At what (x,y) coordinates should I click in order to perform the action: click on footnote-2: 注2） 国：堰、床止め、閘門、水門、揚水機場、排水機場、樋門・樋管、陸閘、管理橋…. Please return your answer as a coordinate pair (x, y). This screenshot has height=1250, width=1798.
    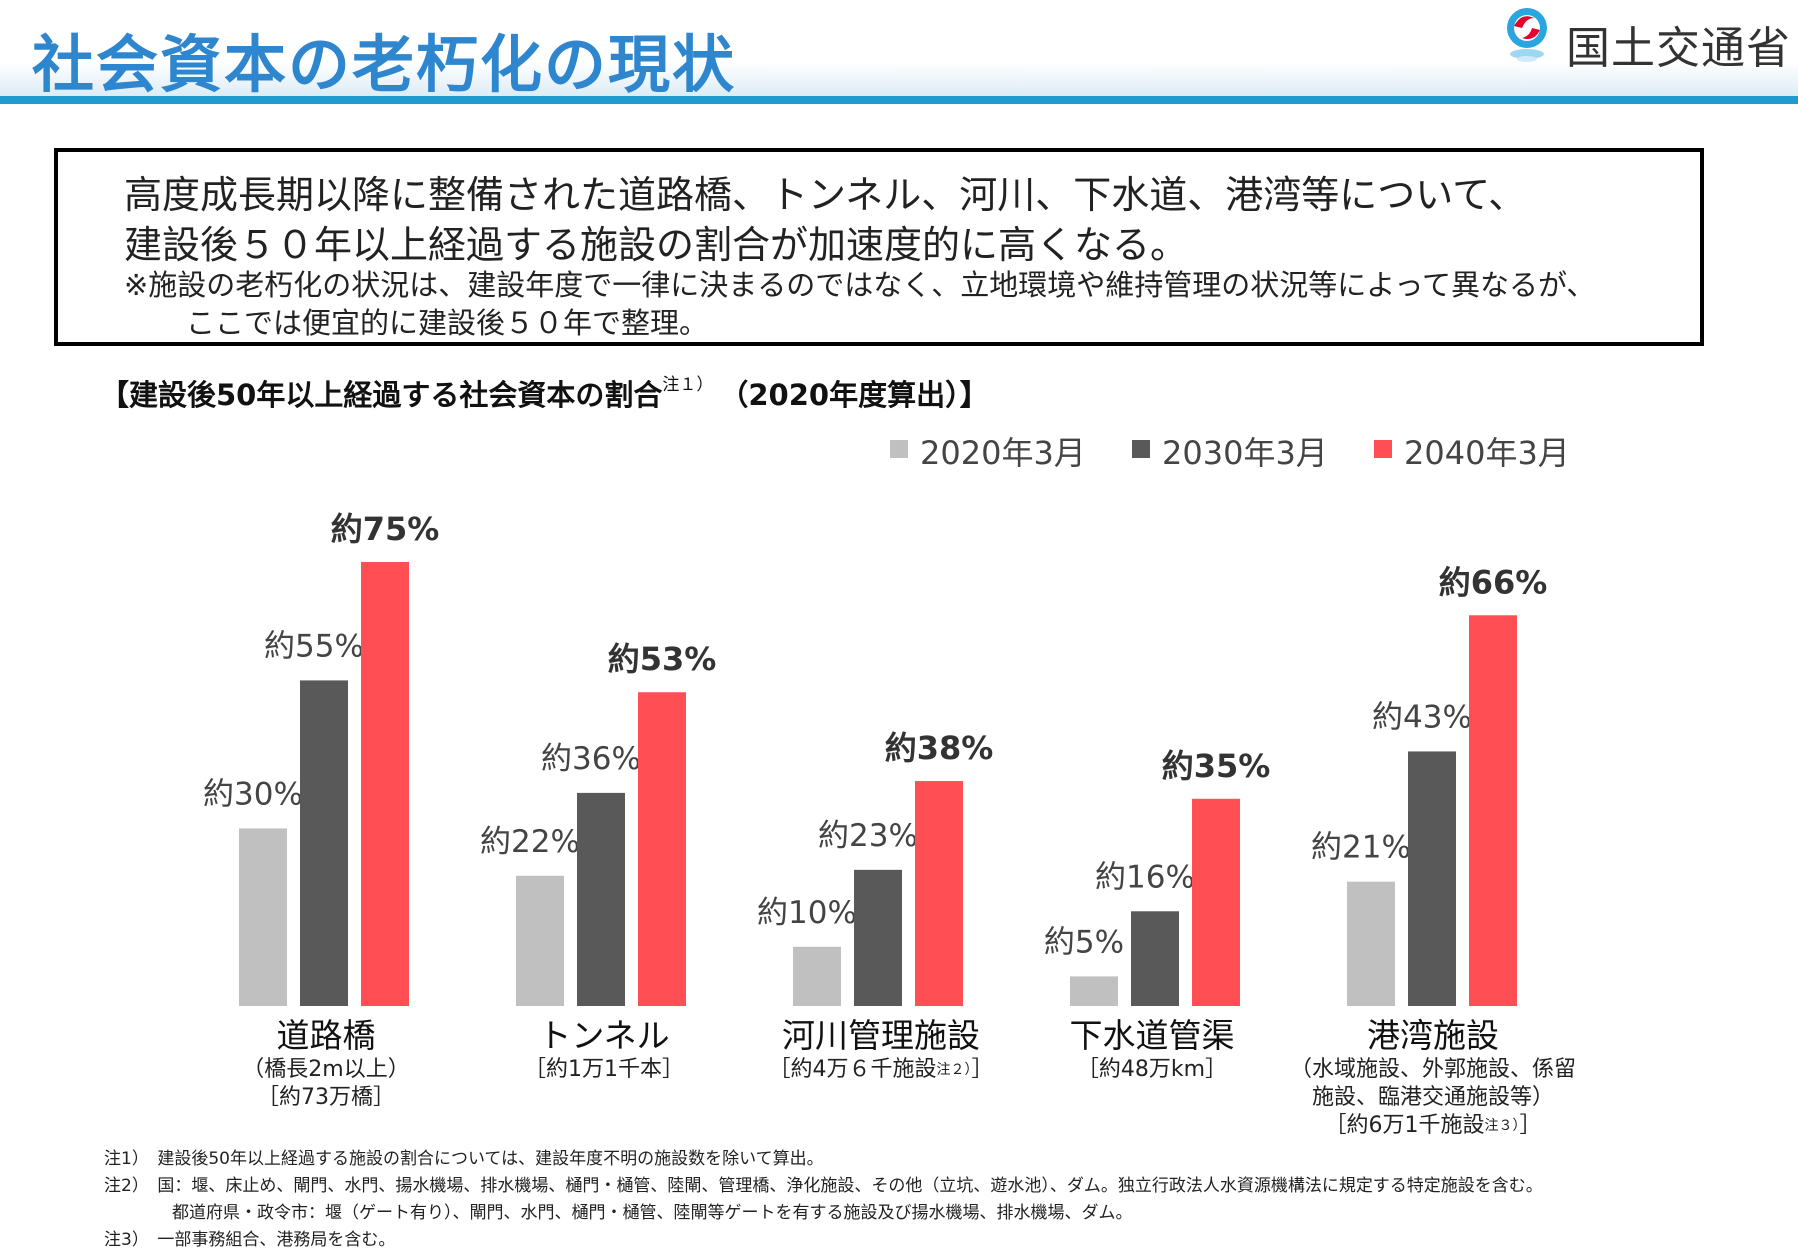
    Looking at the image, I should click on (823, 1186).